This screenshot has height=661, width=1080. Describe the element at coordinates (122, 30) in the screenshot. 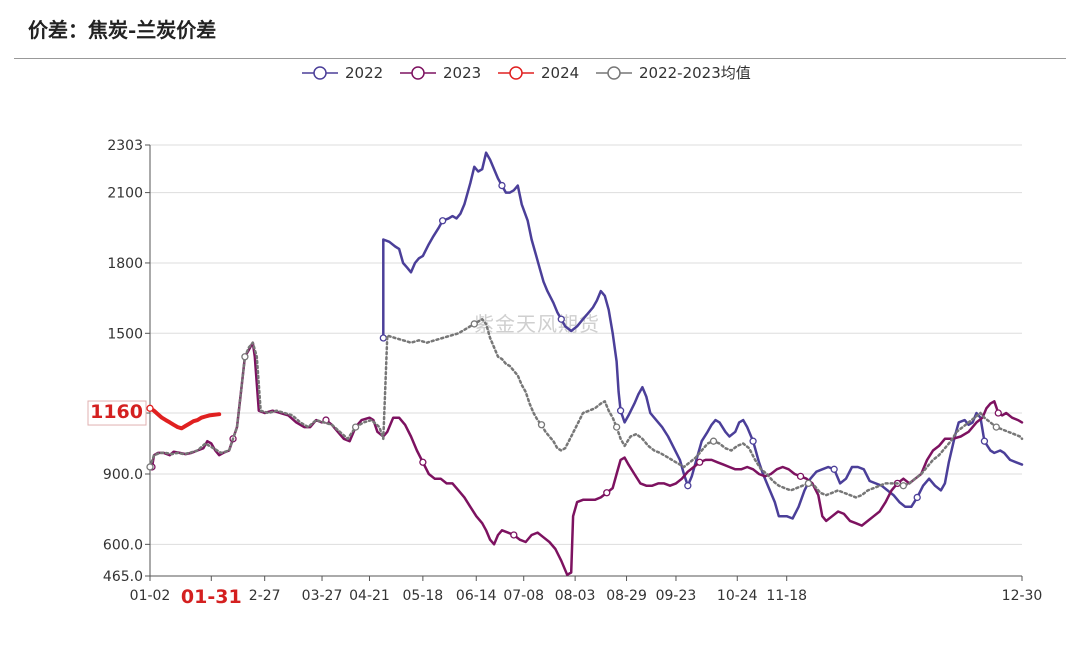

I see `page-title: 价差：焦炭-兰炭价差` at that location.